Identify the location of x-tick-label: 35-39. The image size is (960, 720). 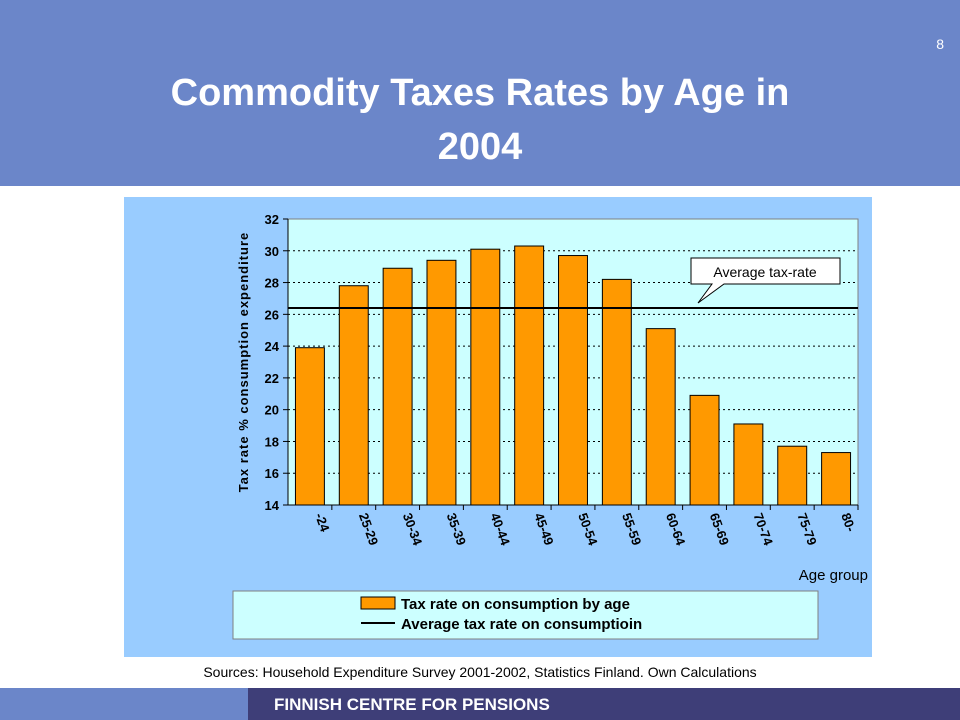
(456, 529).